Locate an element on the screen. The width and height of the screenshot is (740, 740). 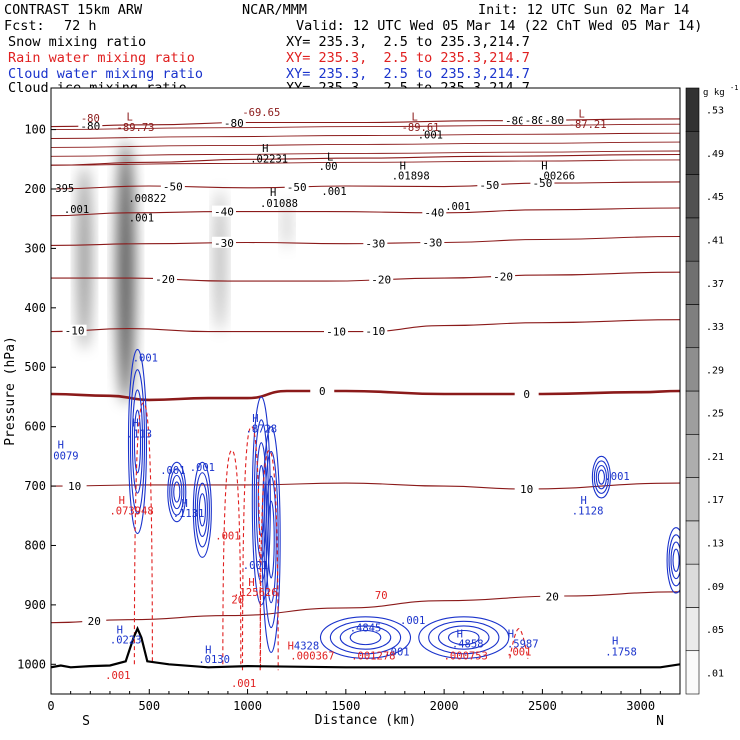
isotherm-label-0-1: 20 is located at coordinates (552, 596).